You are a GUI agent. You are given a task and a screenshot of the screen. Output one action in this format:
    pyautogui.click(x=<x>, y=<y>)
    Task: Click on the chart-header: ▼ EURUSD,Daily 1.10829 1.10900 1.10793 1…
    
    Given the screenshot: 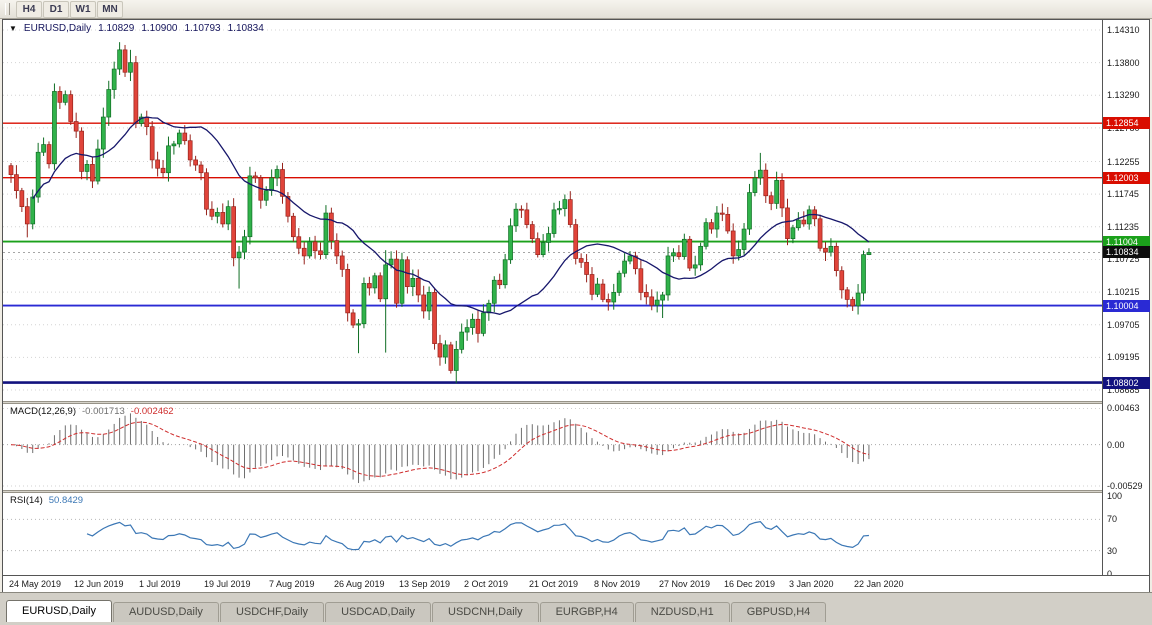 What is the action you would take?
    pyautogui.click(x=136, y=28)
    